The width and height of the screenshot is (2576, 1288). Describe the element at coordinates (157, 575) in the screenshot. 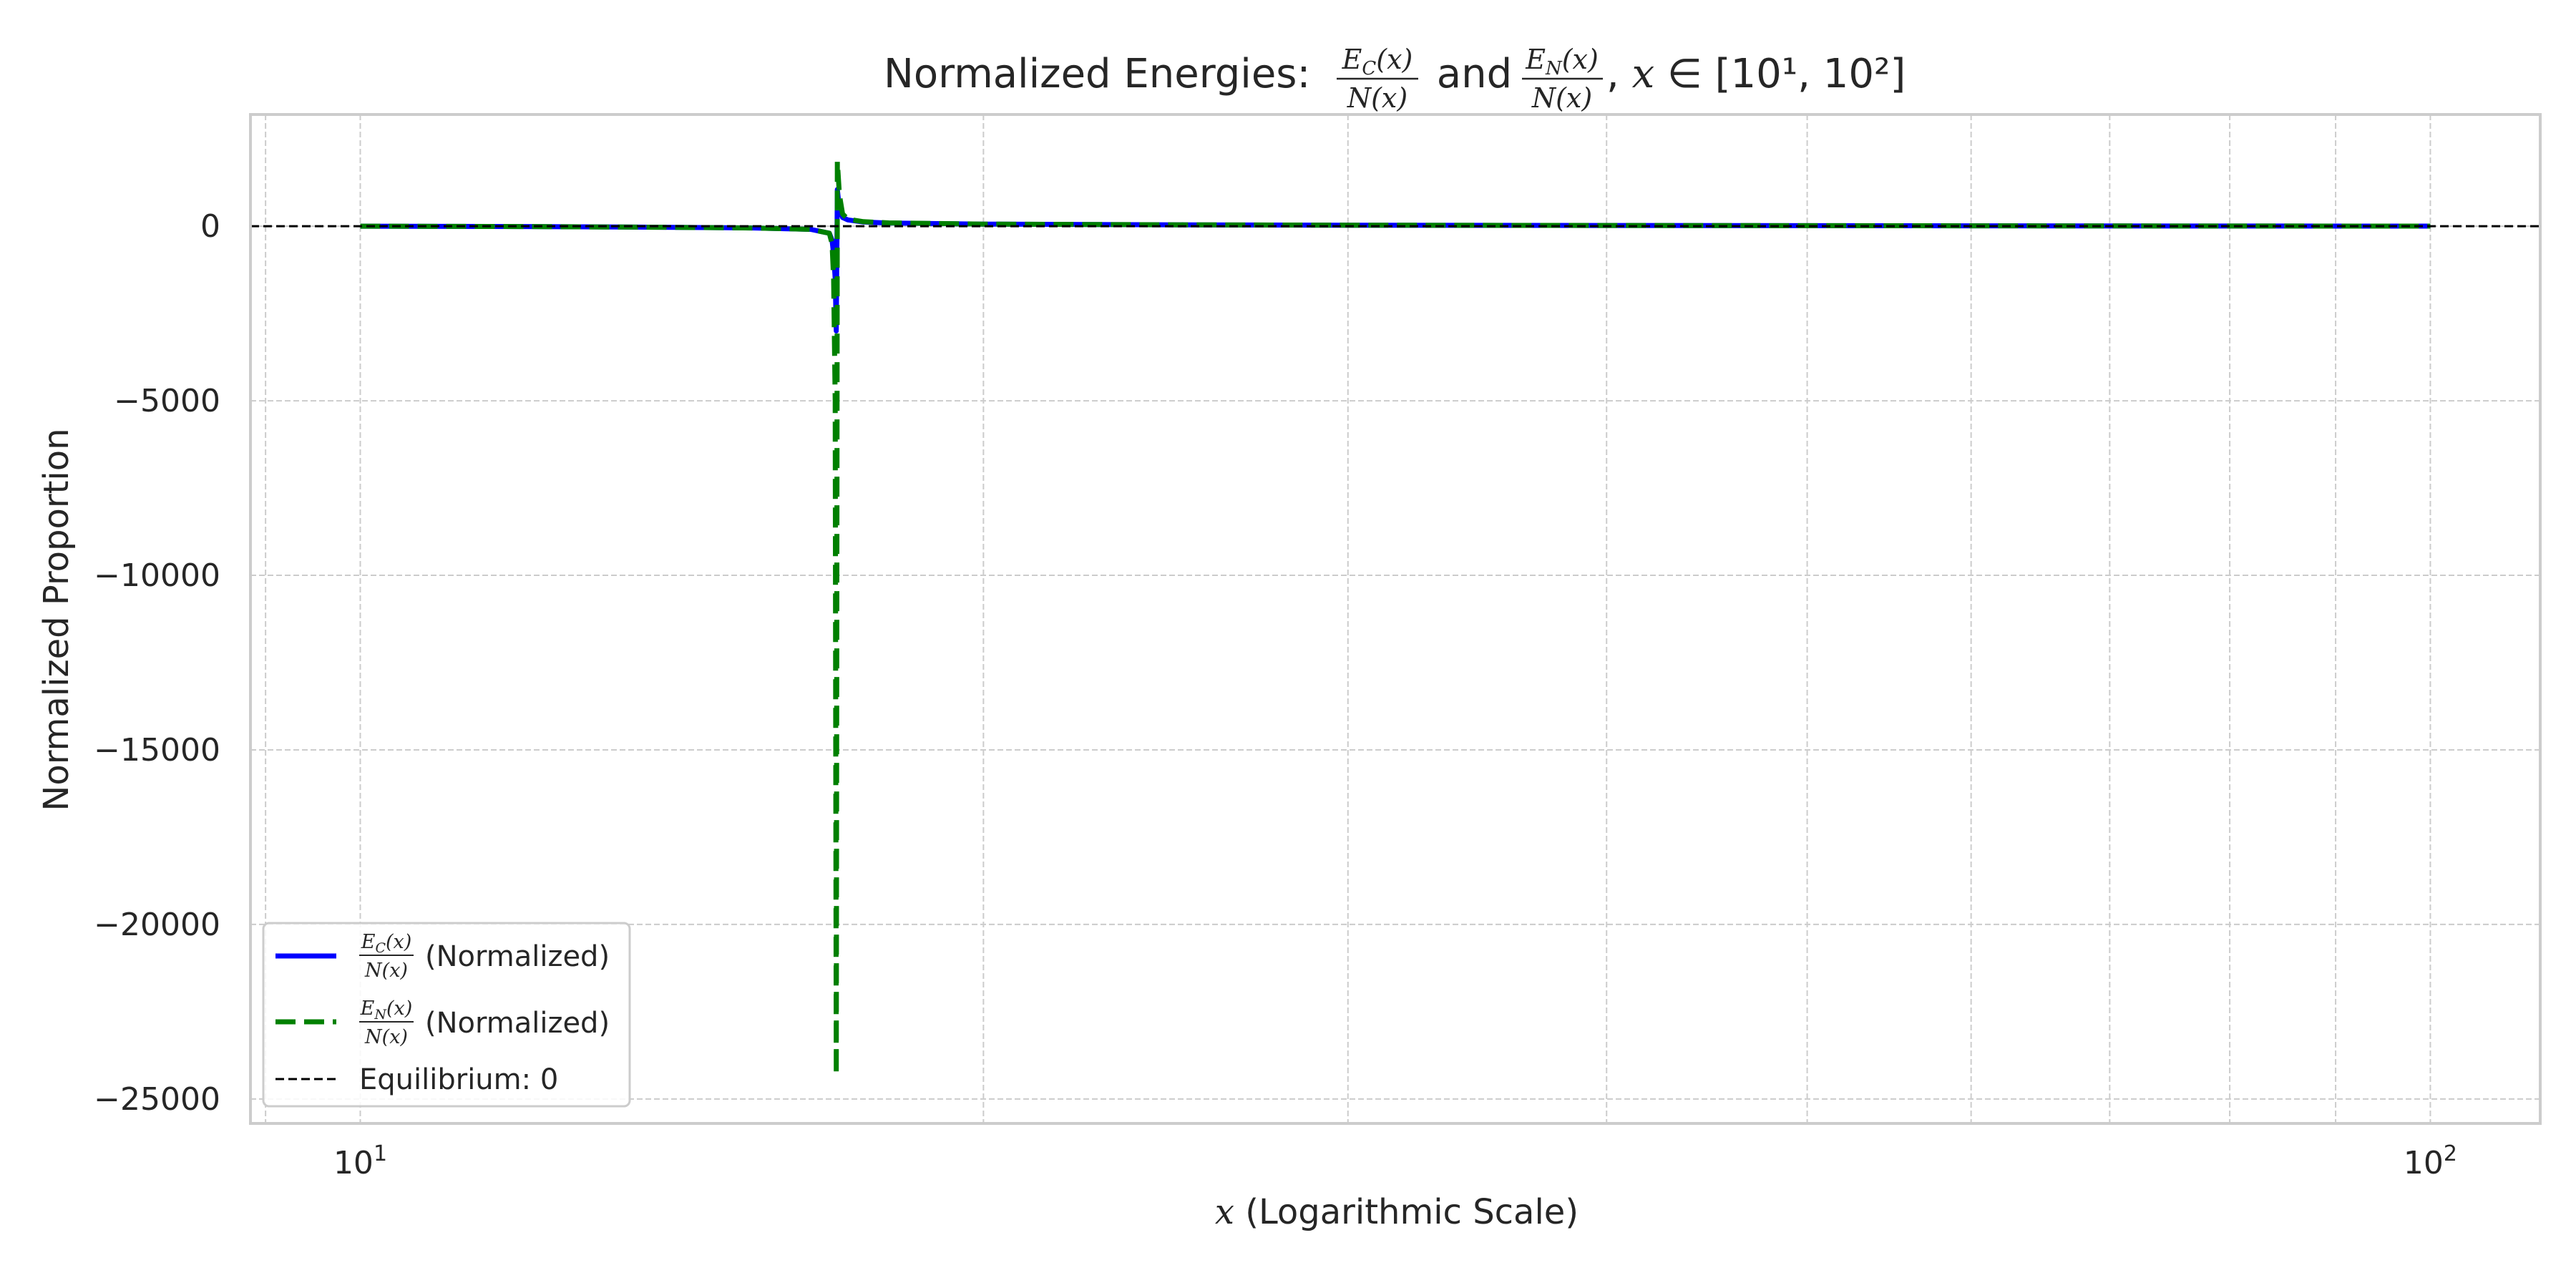

I see `y-tick-label: −10000` at that location.